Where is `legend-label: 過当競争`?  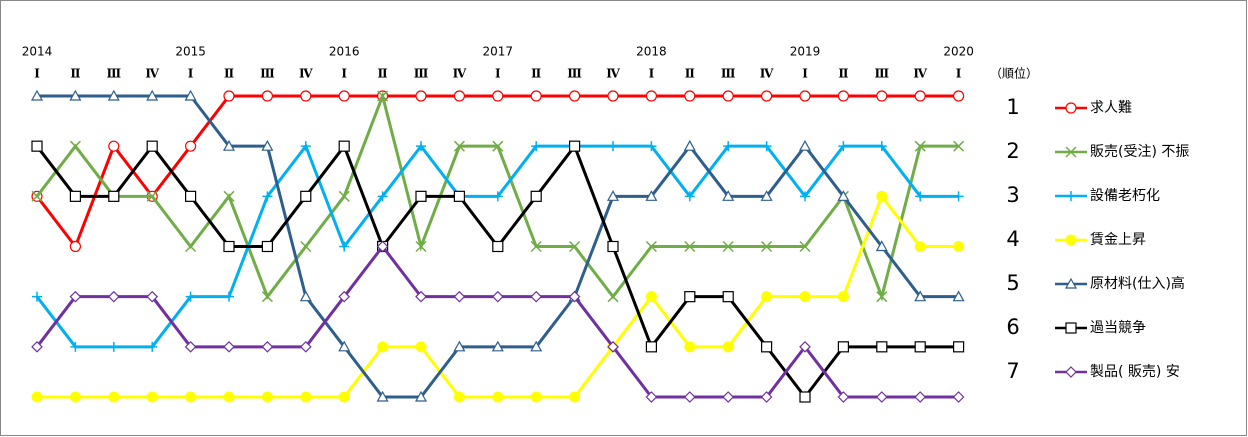
legend-label: 過当競争 is located at coordinates (1118, 328).